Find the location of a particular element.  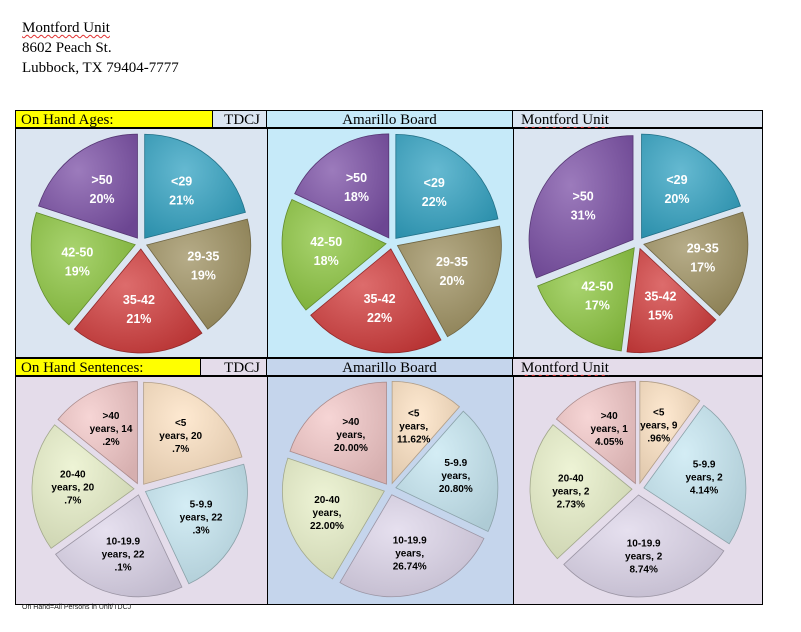

pie-label-5-9.9: years, 2 is located at coordinates (704, 477).